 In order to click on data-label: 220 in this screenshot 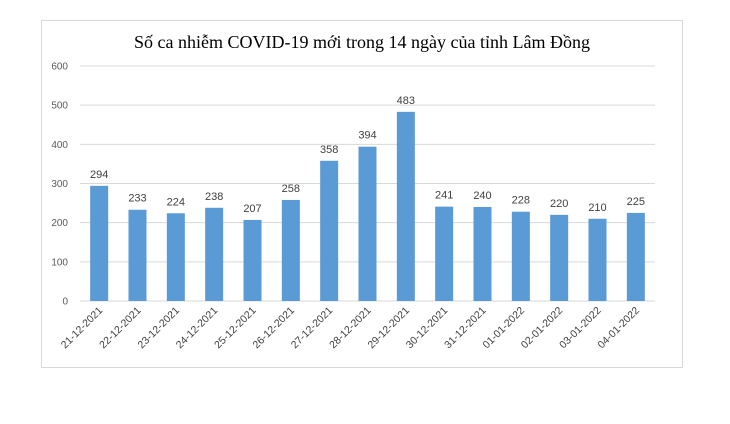, I will do `click(559, 204)`.